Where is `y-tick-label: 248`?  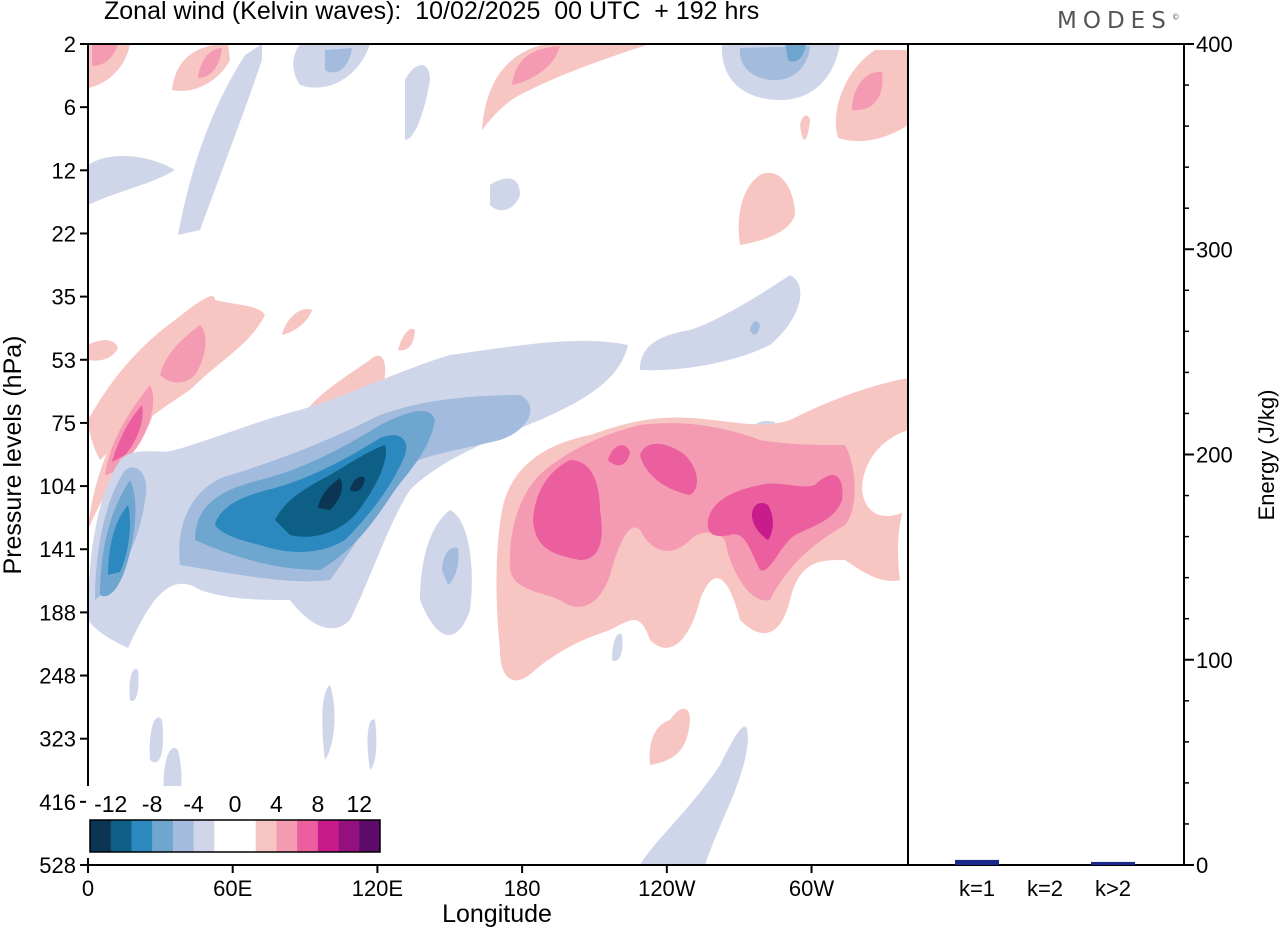
y-tick-label: 248 is located at coordinates (57, 676).